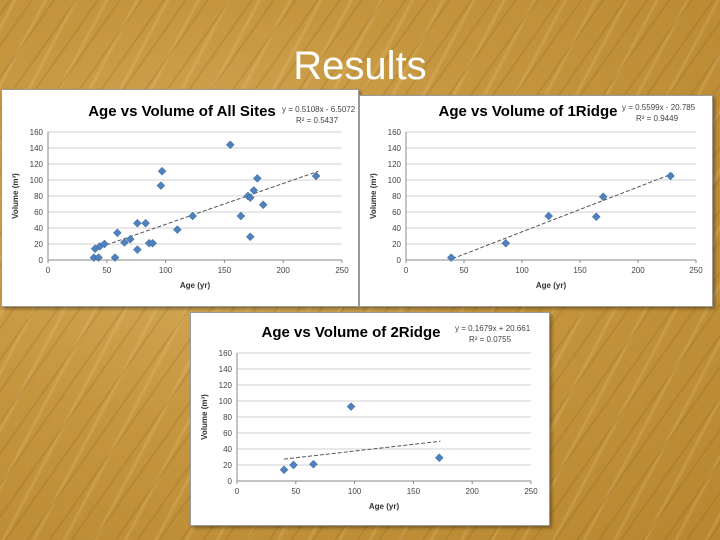 The width and height of the screenshot is (720, 540). I want to click on trendline-equation: y = 0.1679x + 20.661, so click(493, 328).